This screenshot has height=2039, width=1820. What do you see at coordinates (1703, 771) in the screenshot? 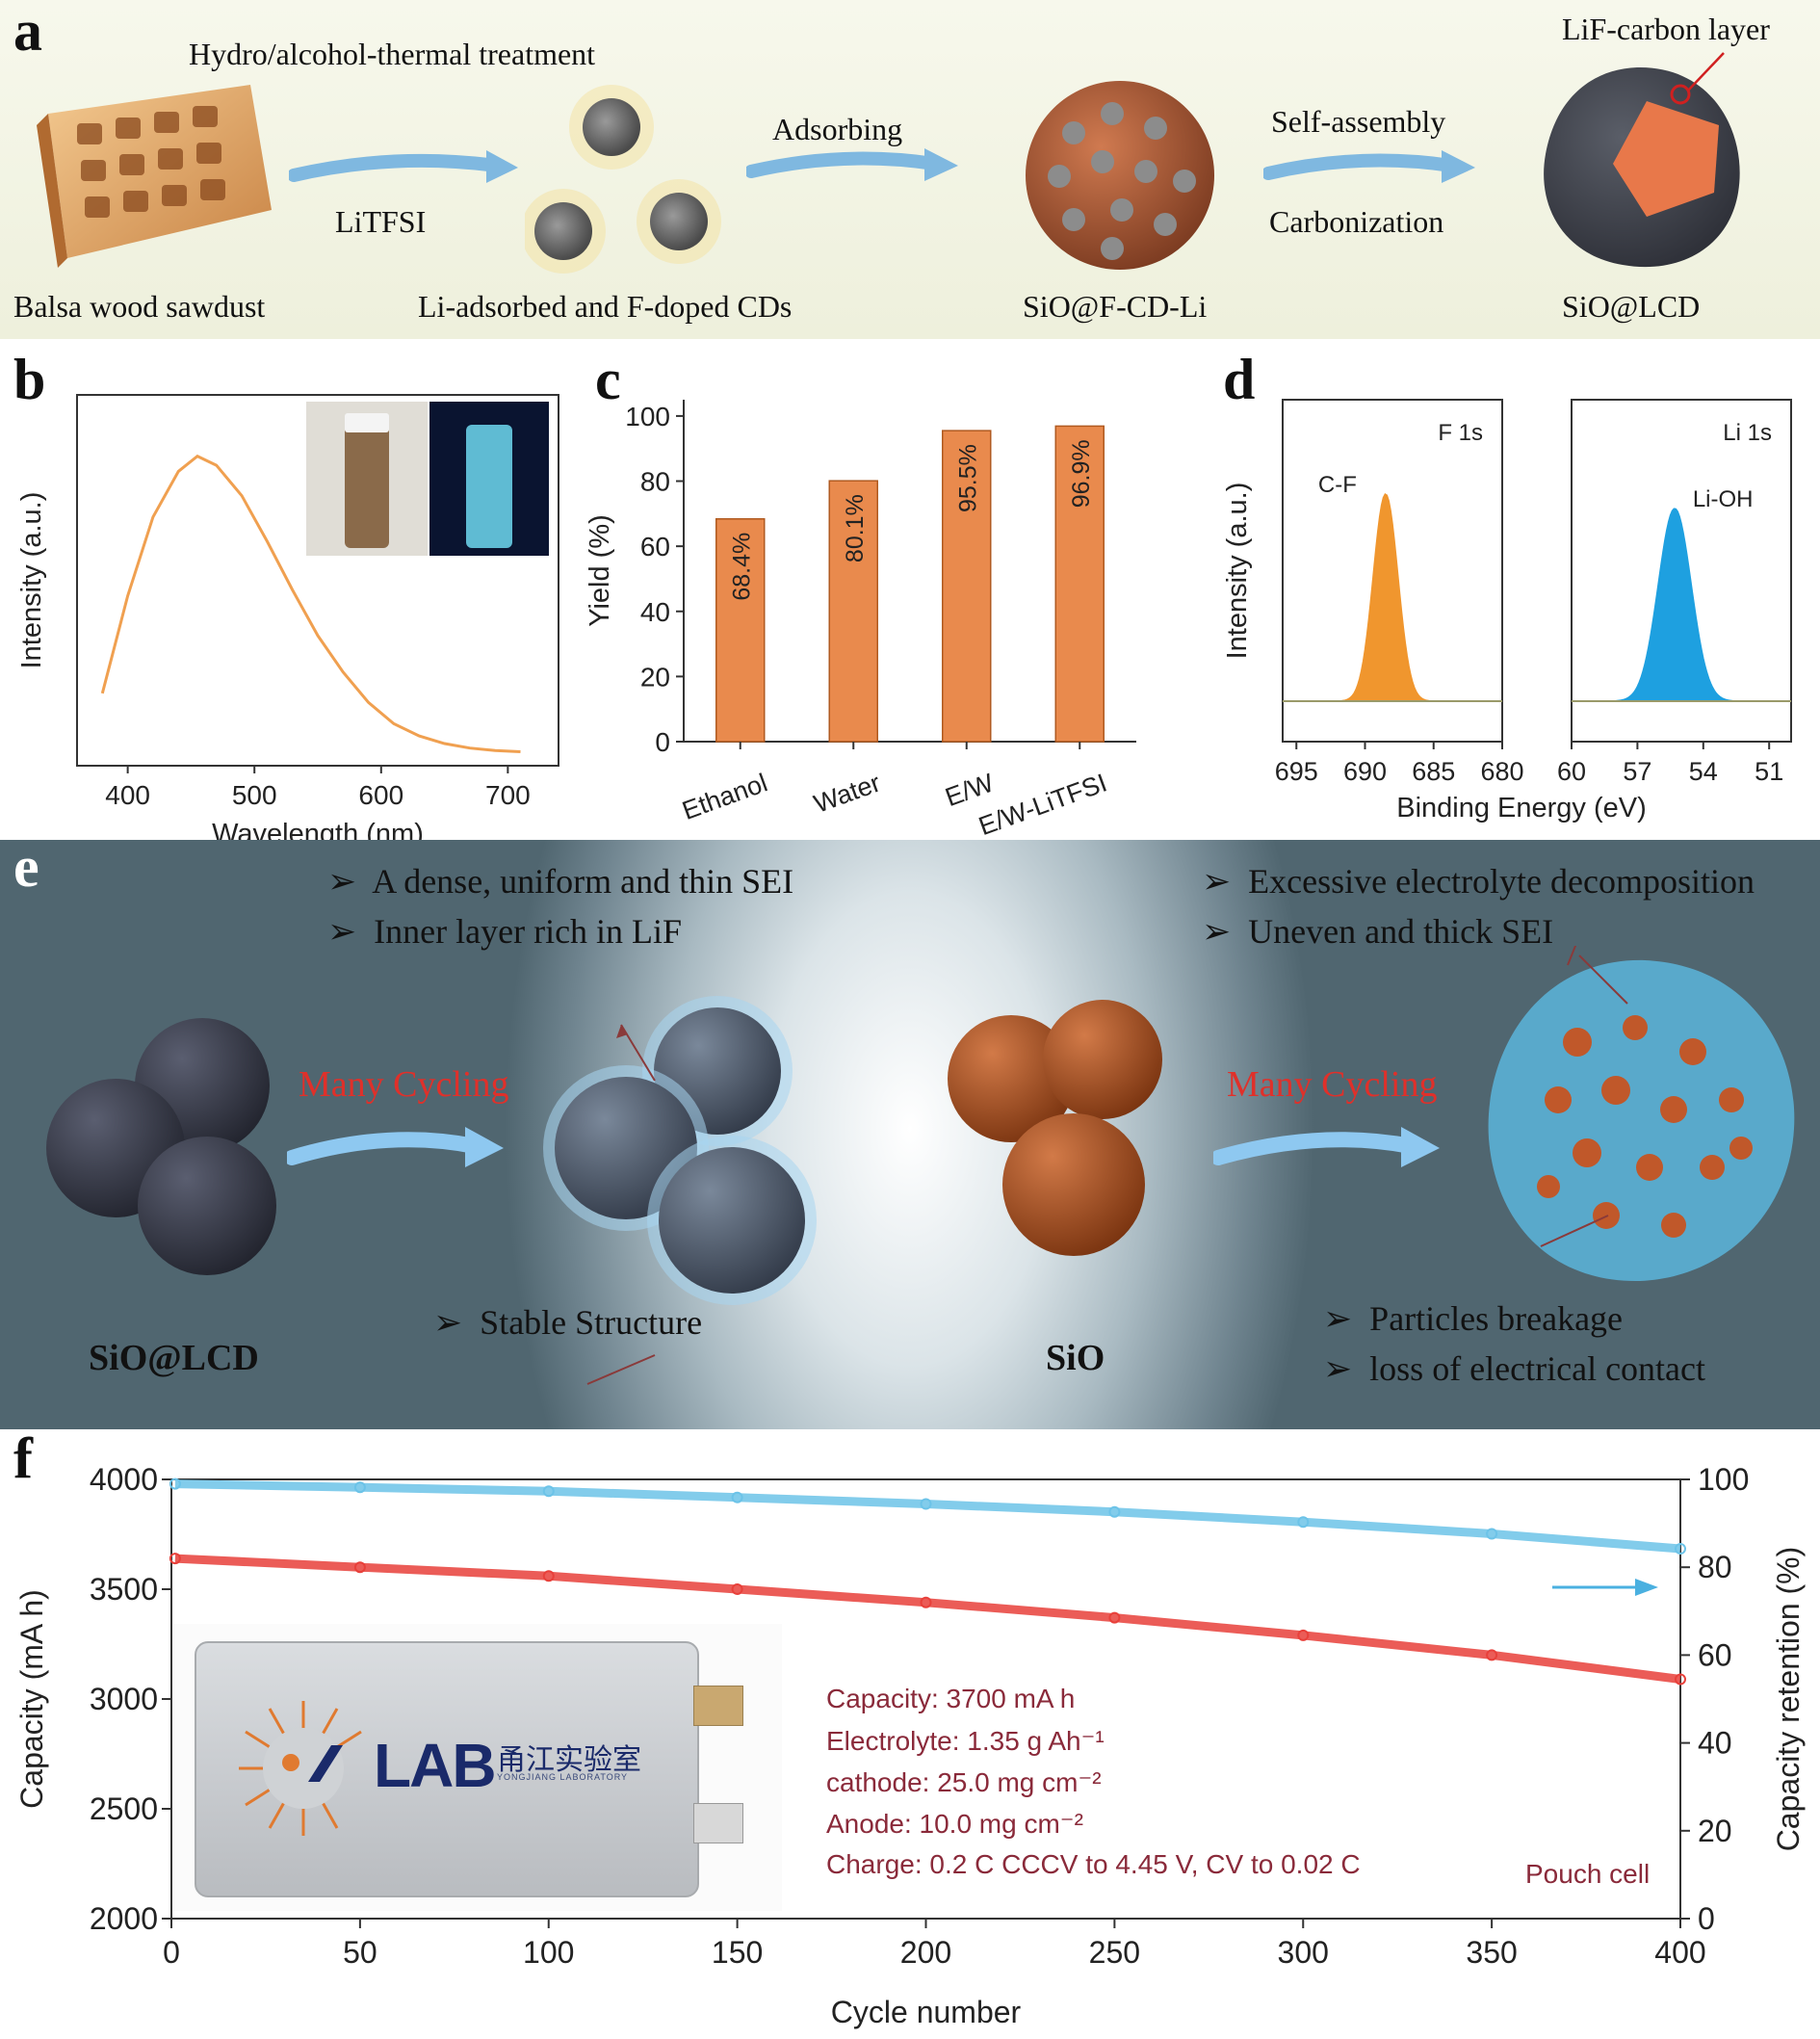
I see `chart-d-xtick-label: 54` at bounding box center [1703, 771].